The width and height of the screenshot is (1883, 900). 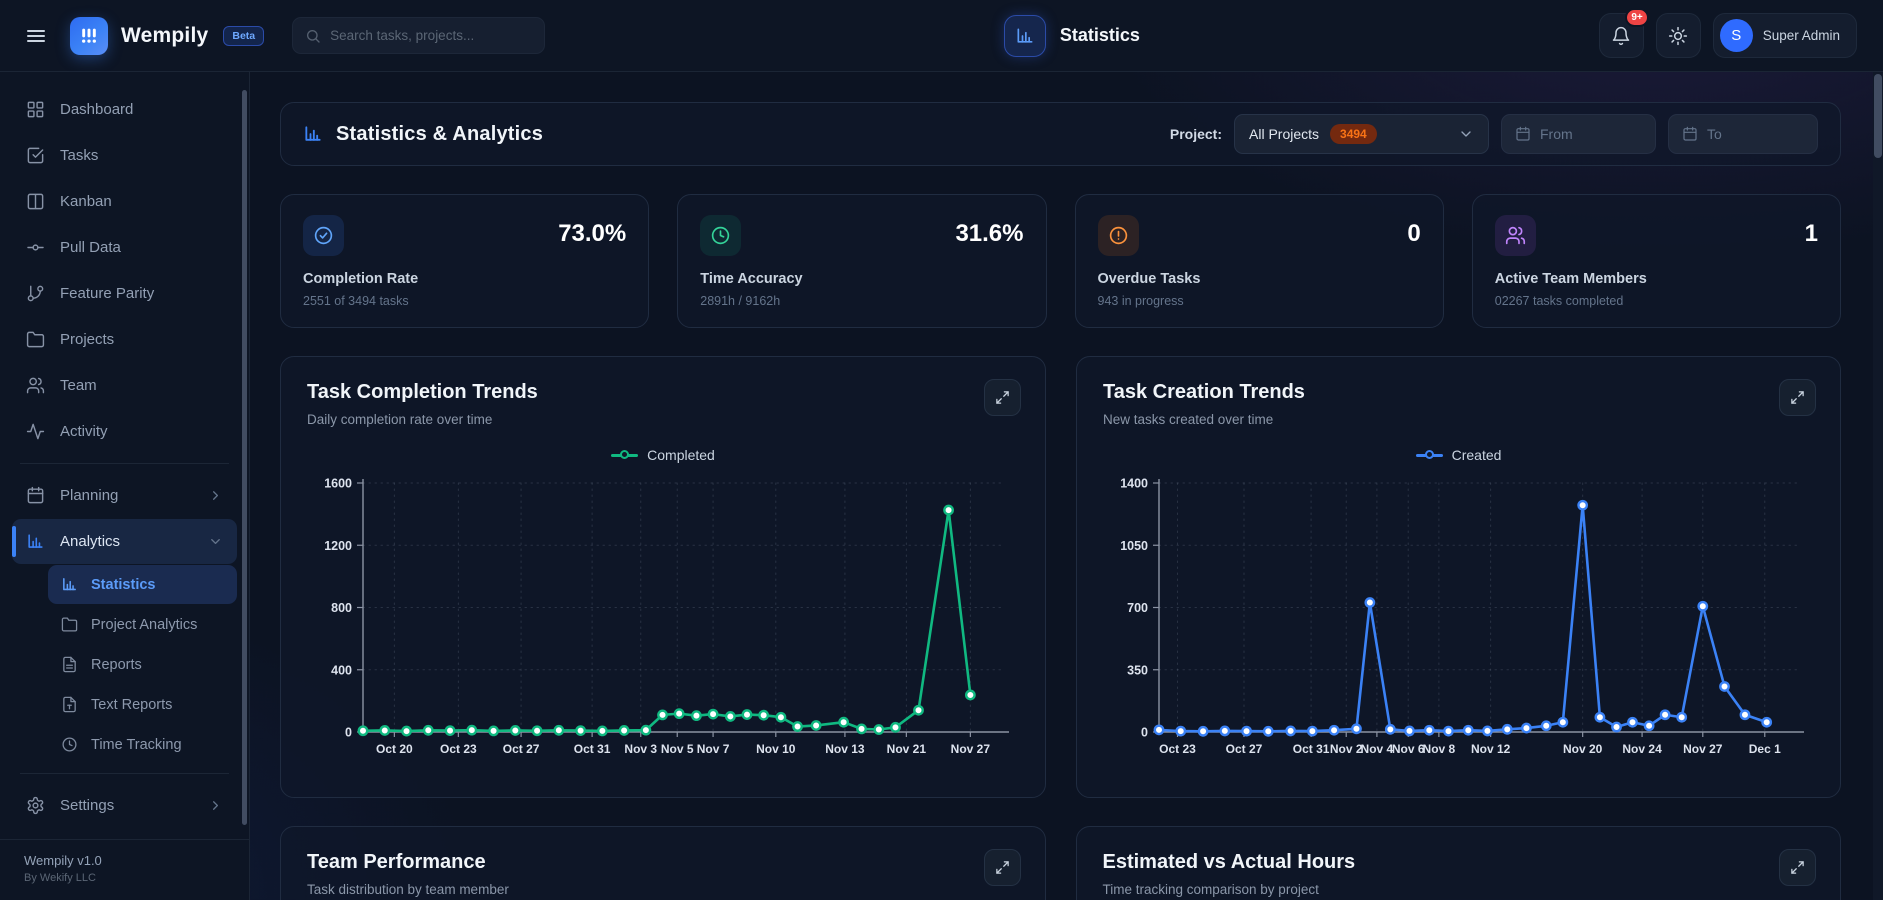 I want to click on sidebar-item-label: Projects, so click(x=87, y=339).